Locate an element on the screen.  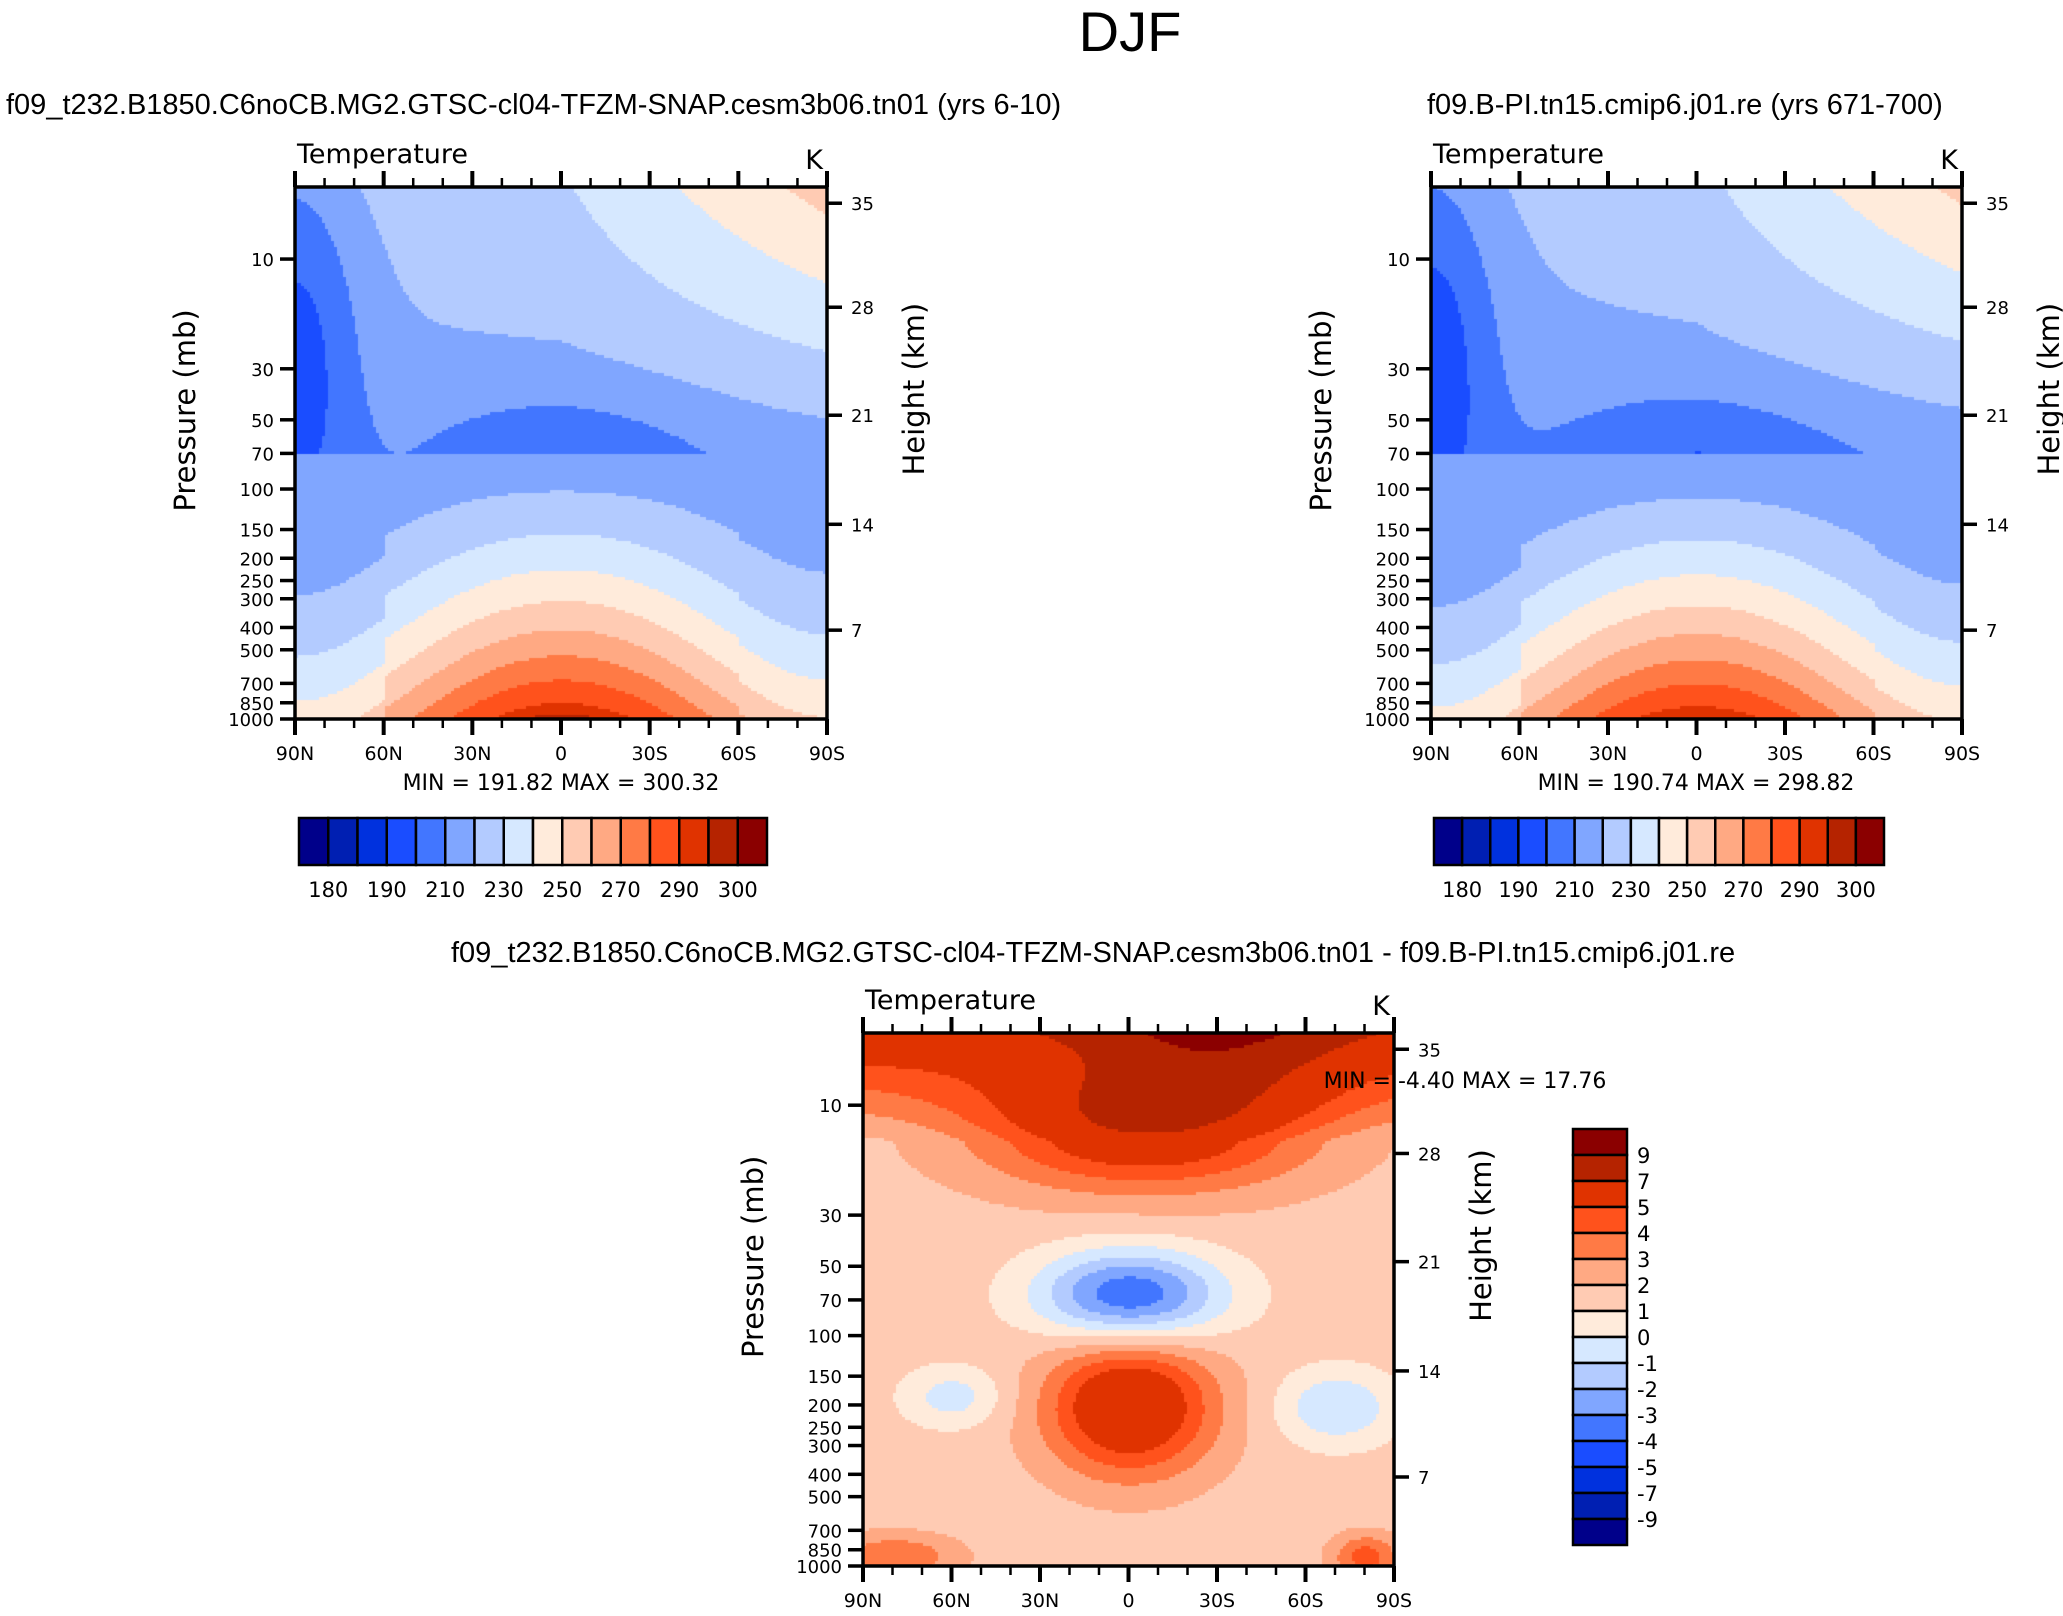
colorbar-label: 4 is located at coordinates (1643, 1234).